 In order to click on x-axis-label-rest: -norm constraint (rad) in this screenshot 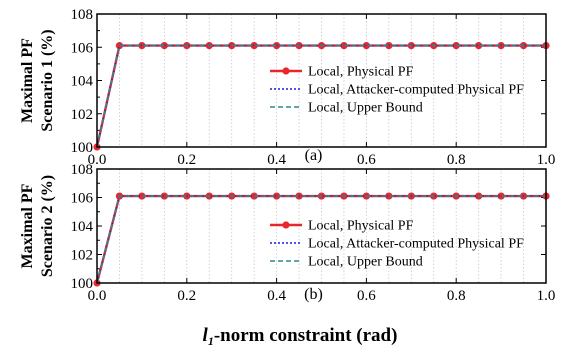, I will do `click(306, 335)`.